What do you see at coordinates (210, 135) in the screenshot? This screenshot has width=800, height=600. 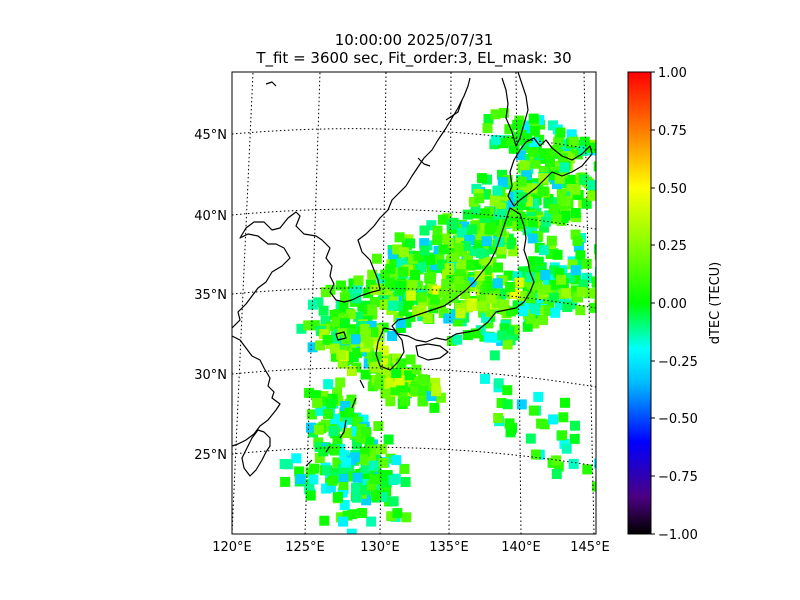 I see `lat-tick-label: 45°N` at bounding box center [210, 135].